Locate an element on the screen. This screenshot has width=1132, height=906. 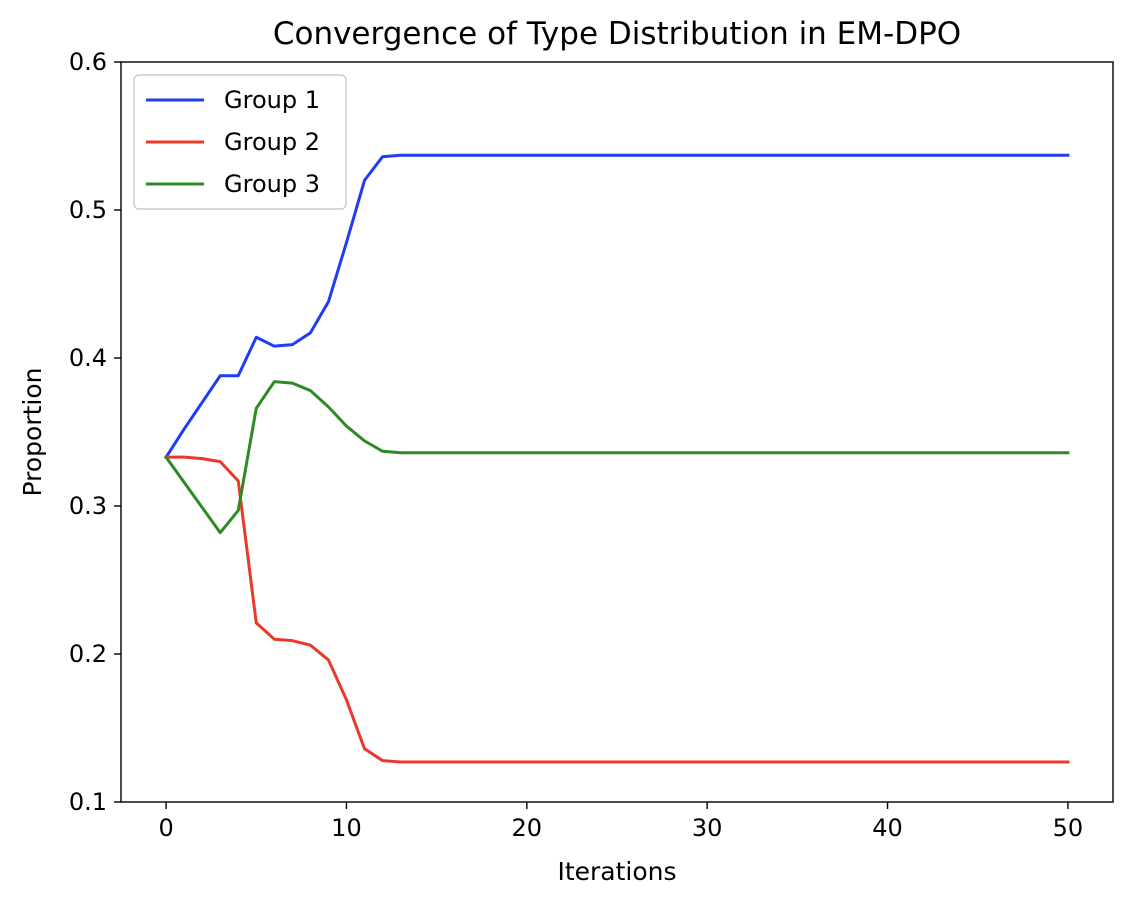
legend-label-group-2: Group 2 is located at coordinates (272, 142).